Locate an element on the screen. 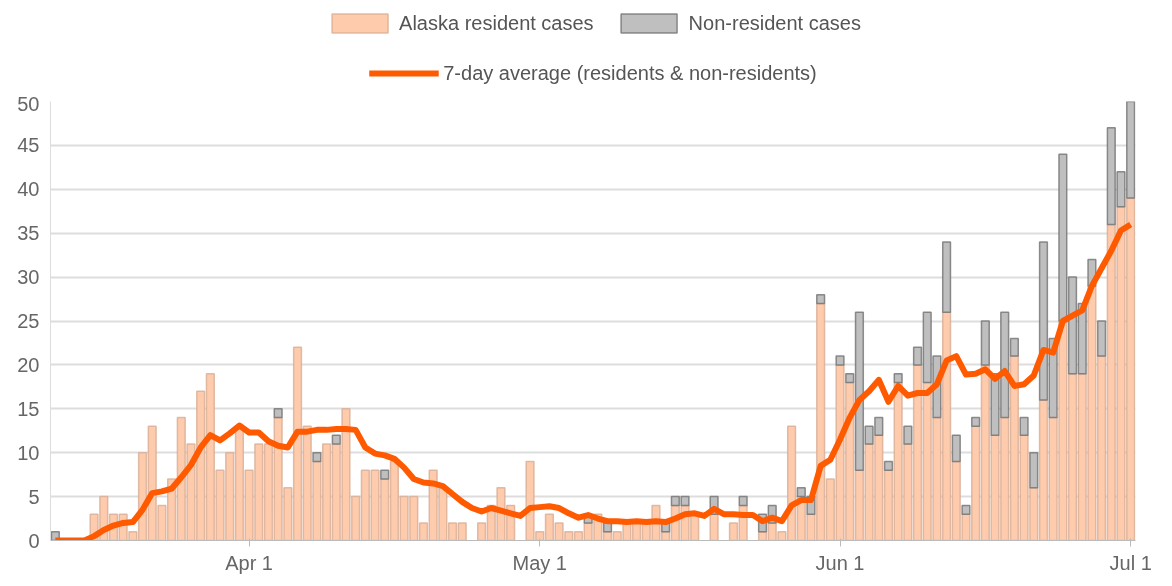 The width and height of the screenshot is (1172, 586). y-tick-label: 30 is located at coordinates (28, 277).